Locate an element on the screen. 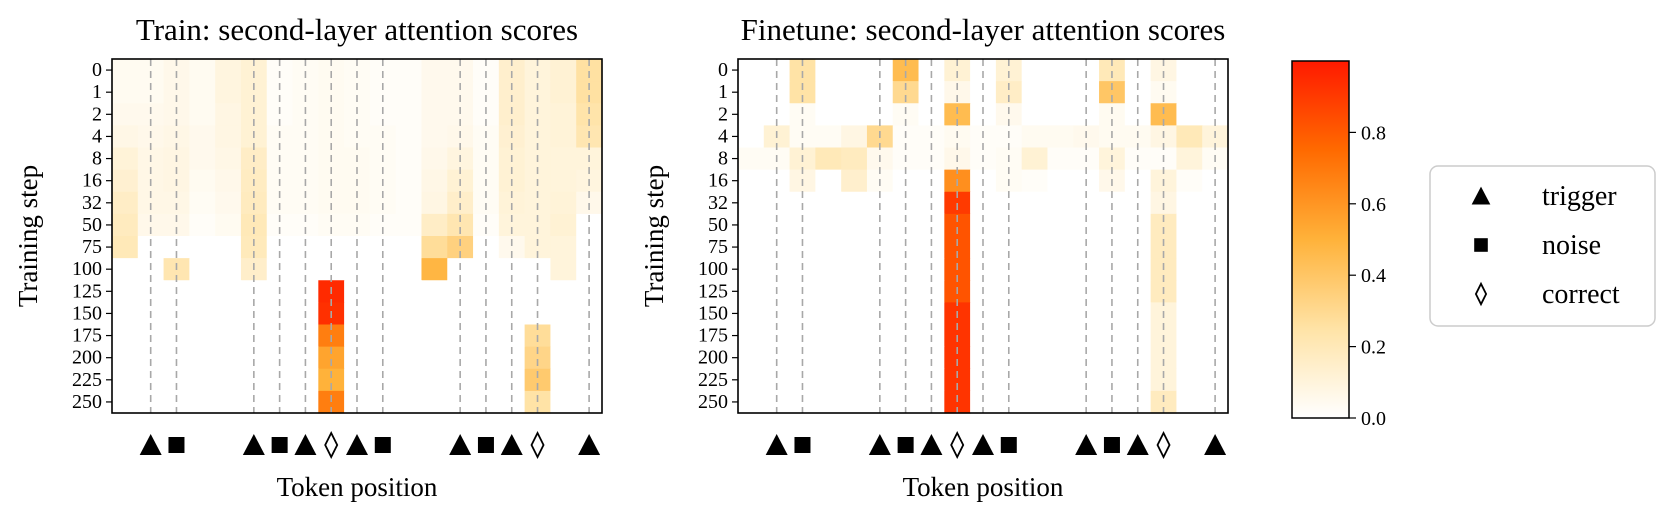 This screenshot has width=1661, height=520. colorbar: 0.0 0.2 0.4 0.6 0.8 is located at coordinates (1338, 245).